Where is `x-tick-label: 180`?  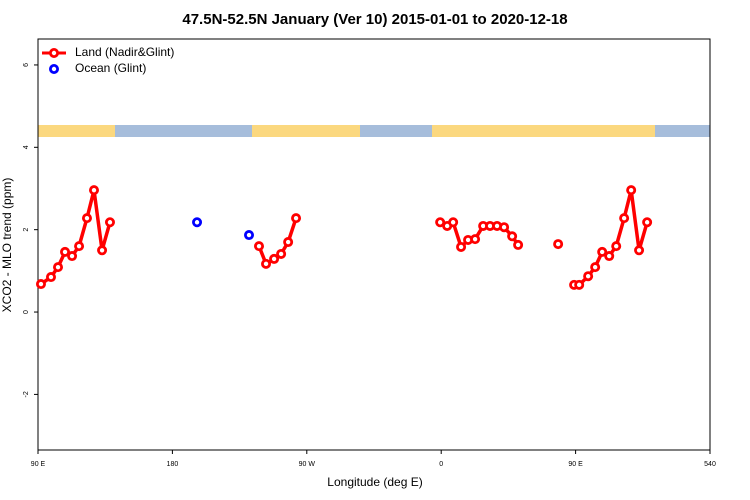
x-tick-label: 180 is located at coordinates (173, 464).